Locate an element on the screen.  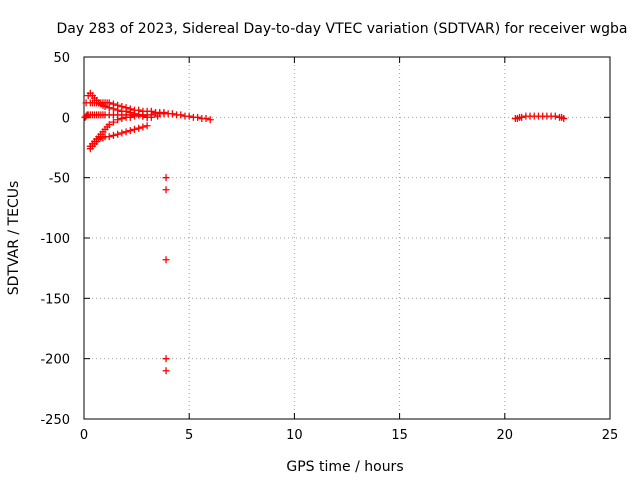
y-tick-labels: -250 -200 -150 -100 -50 0 50 is located at coordinates (55, 239).